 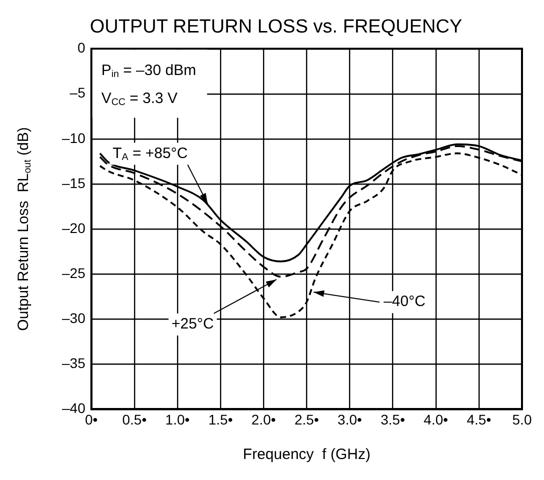 I want to click on x-tick-label: 3.0•, so click(x=350, y=419).